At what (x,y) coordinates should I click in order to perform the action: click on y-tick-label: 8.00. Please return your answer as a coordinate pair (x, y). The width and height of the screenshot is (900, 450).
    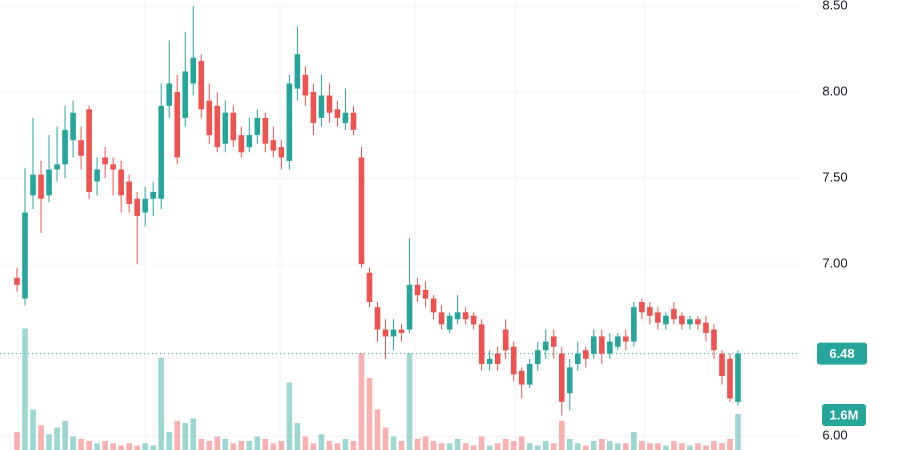
    Looking at the image, I should click on (834, 91).